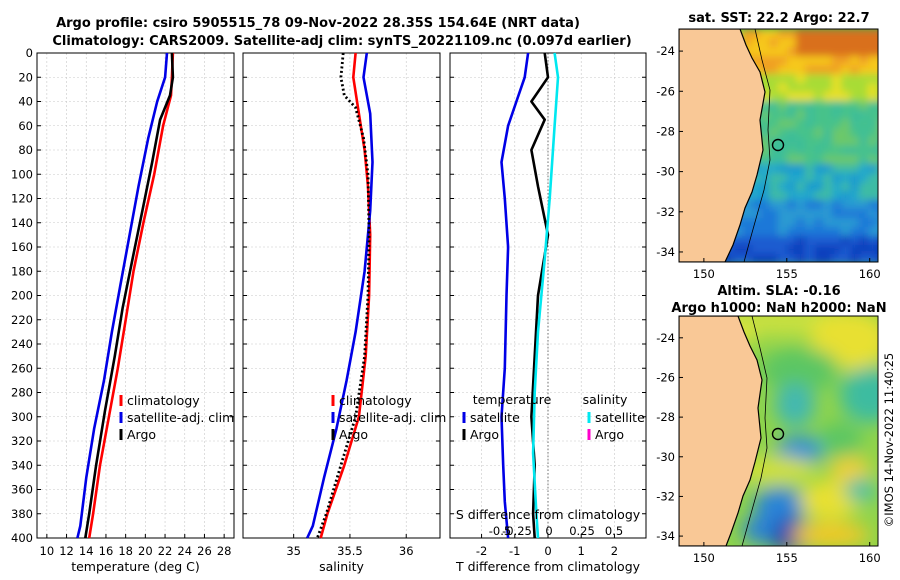 The image size is (900, 580). What do you see at coordinates (224, 551) in the screenshot?
I see `x-tick-label: 28` at bounding box center [224, 551].